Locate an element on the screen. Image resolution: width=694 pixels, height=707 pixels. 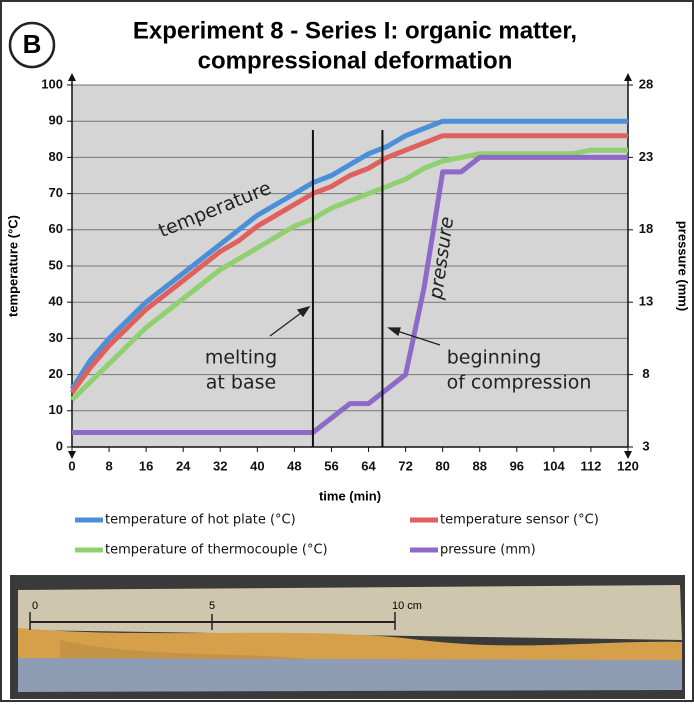
x-tick-label: 64 is located at coordinates (368, 465).